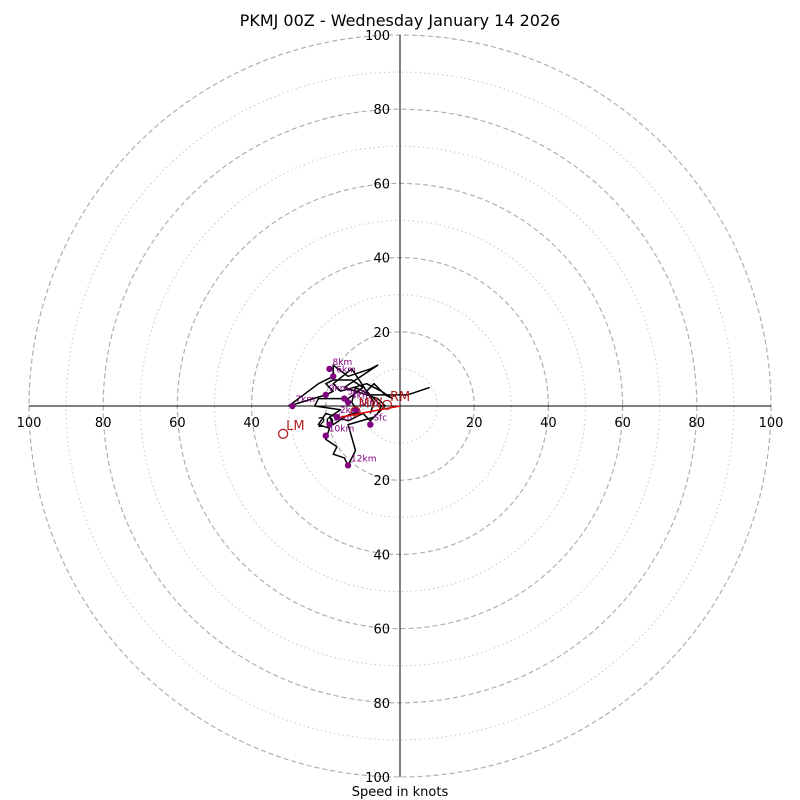 This screenshot has height=800, width=800. I want to click on level-label-4km: 4km, so click(361, 396).